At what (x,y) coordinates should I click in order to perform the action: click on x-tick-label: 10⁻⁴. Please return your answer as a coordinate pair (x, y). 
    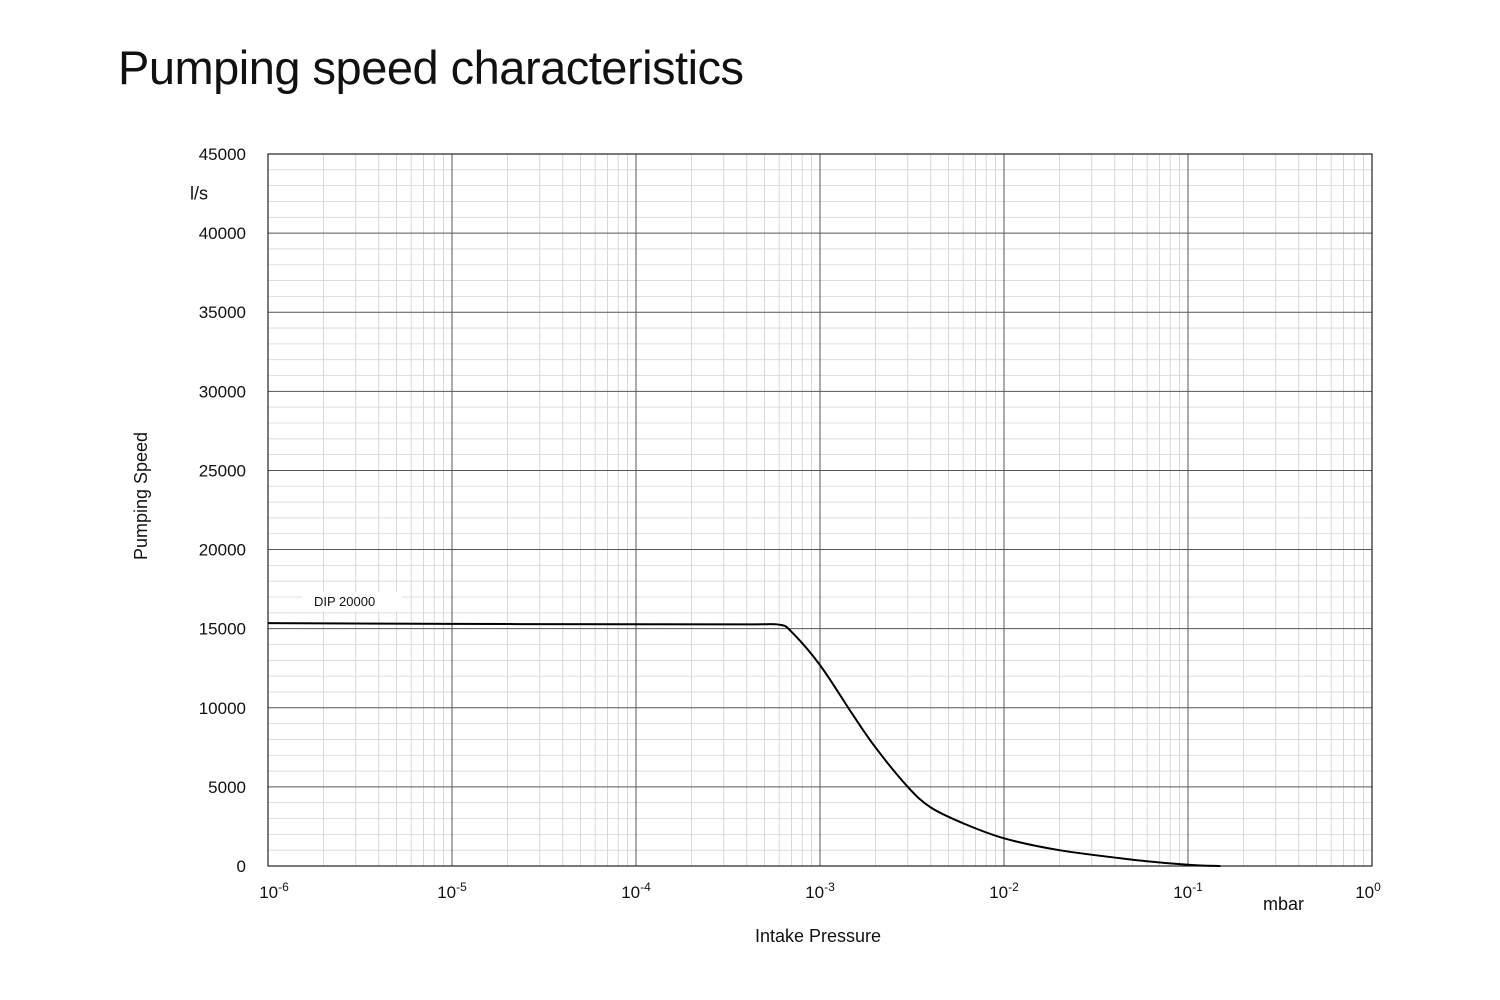
    Looking at the image, I should click on (636, 891).